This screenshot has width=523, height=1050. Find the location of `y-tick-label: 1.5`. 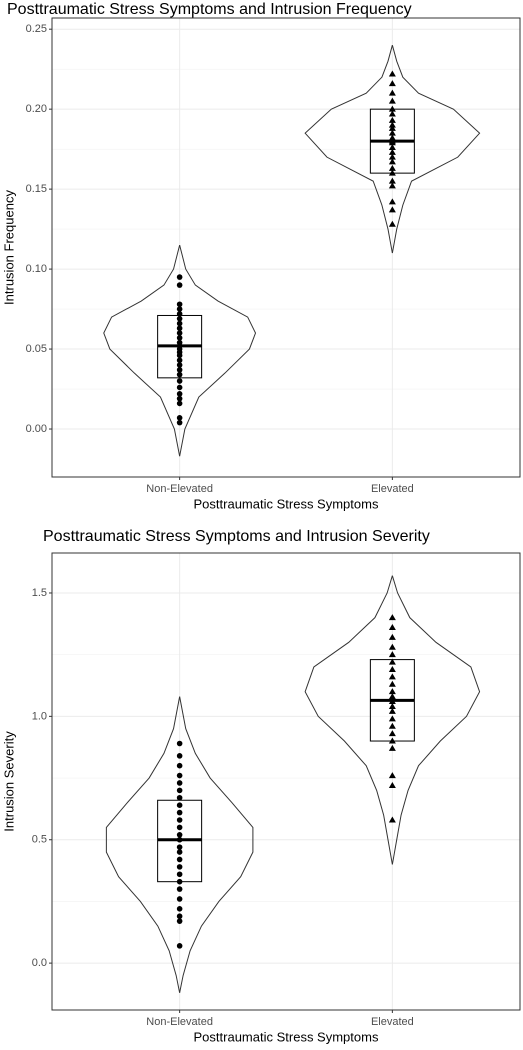

y-tick-label: 1.5 is located at coordinates (39, 593).